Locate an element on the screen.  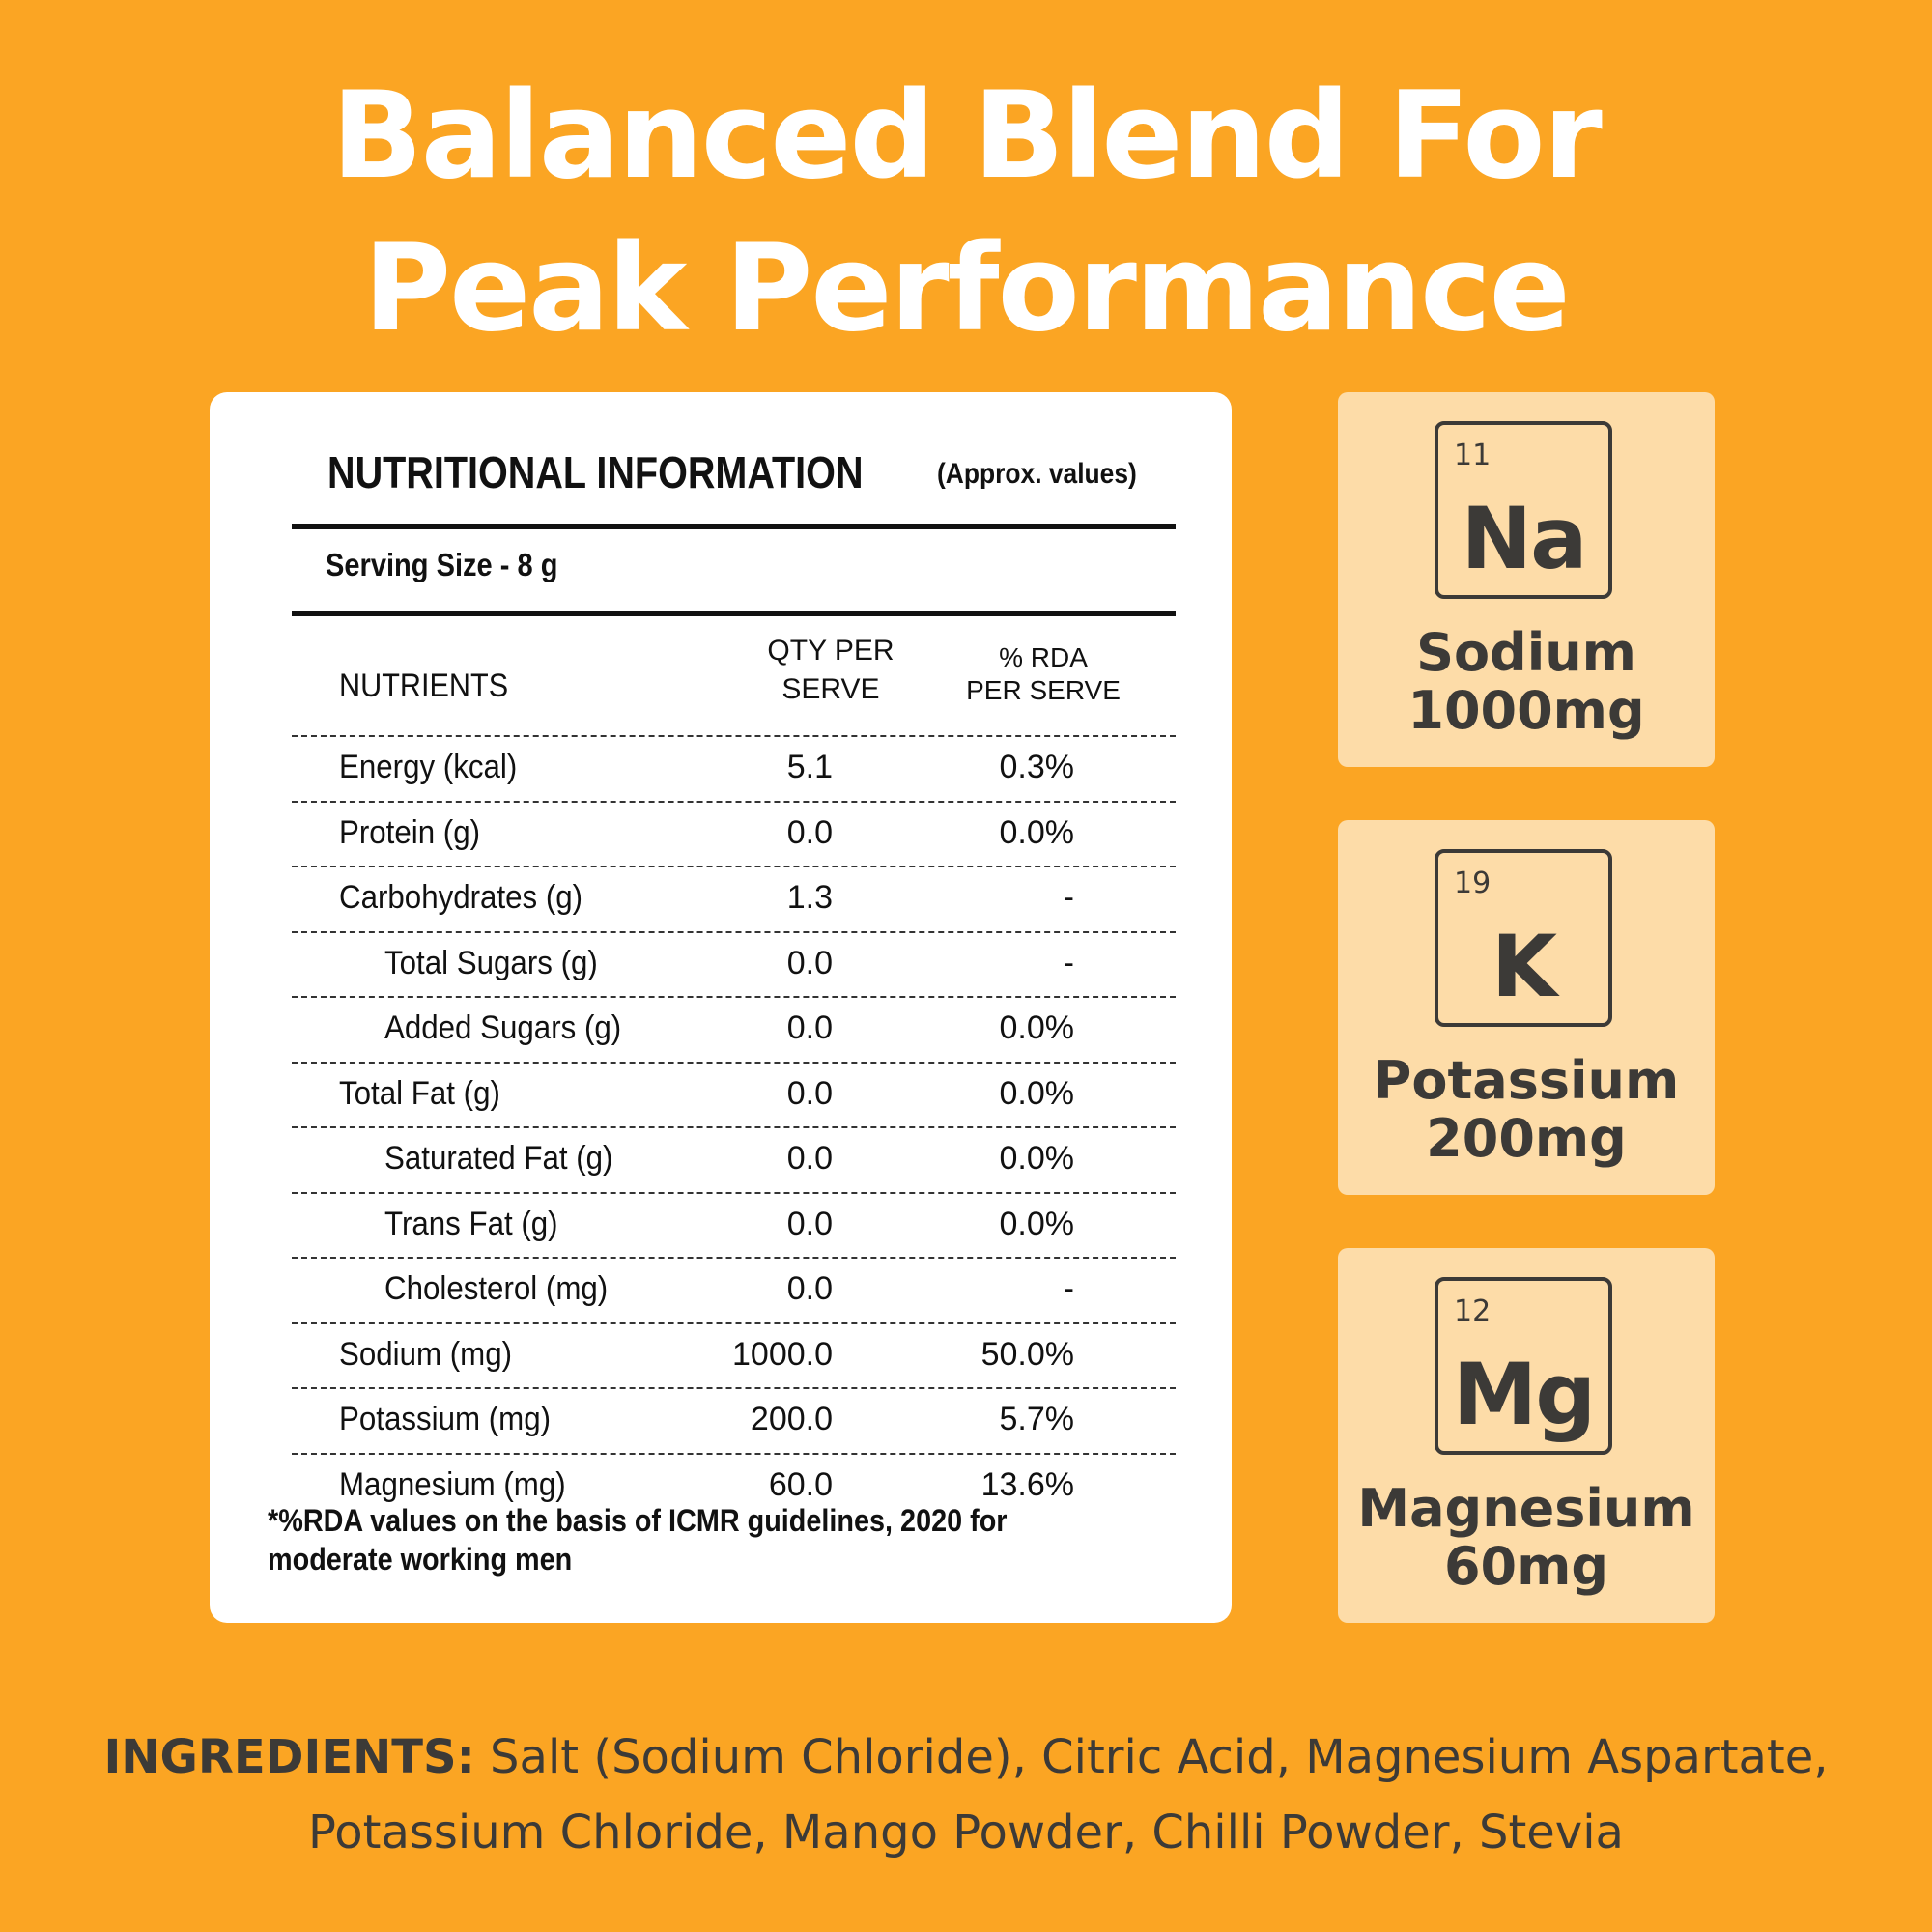
column-header-rda-line2: PER SERVE is located at coordinates (1043, 690).